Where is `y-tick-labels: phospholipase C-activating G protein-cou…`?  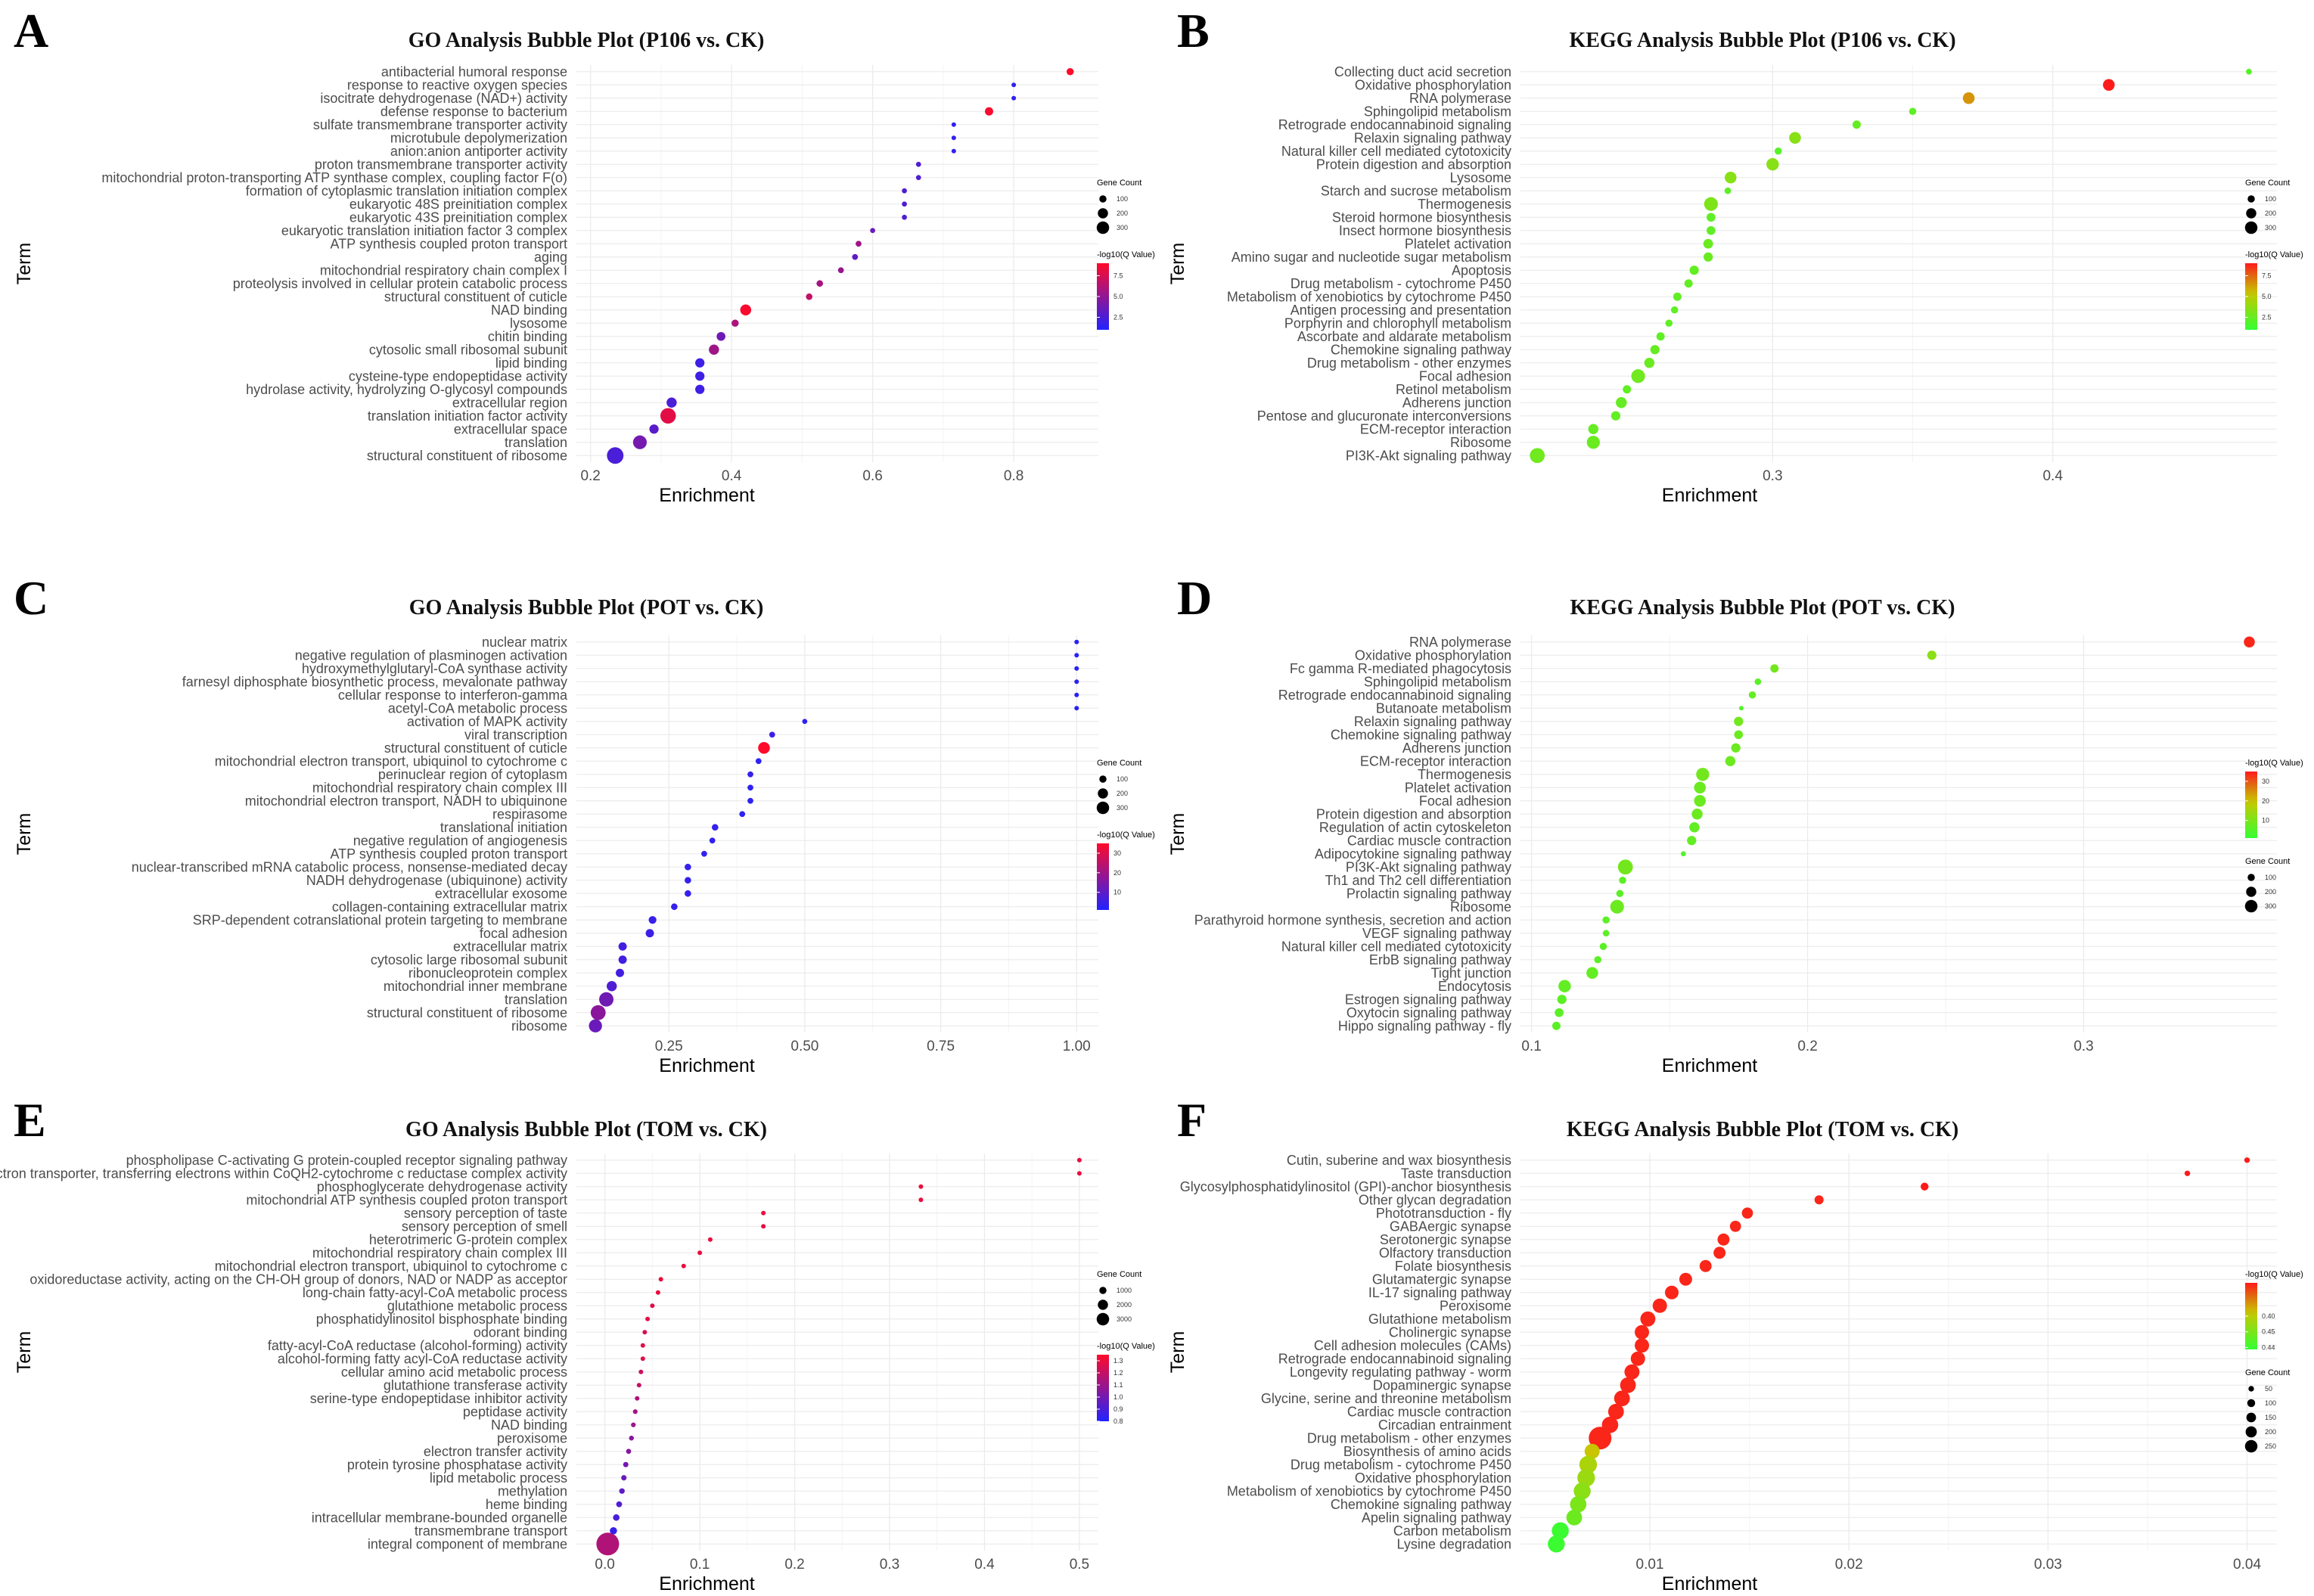 y-tick-labels: phospholipase C-activating G protein-cou… is located at coordinates (283, 1352).